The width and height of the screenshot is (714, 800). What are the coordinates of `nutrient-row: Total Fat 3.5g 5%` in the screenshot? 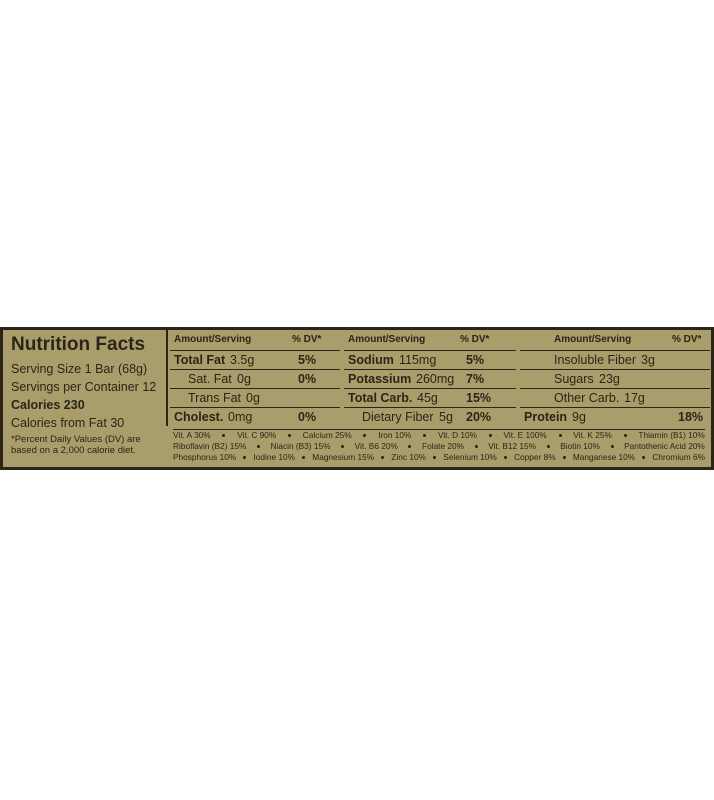 It's located at (255, 359).